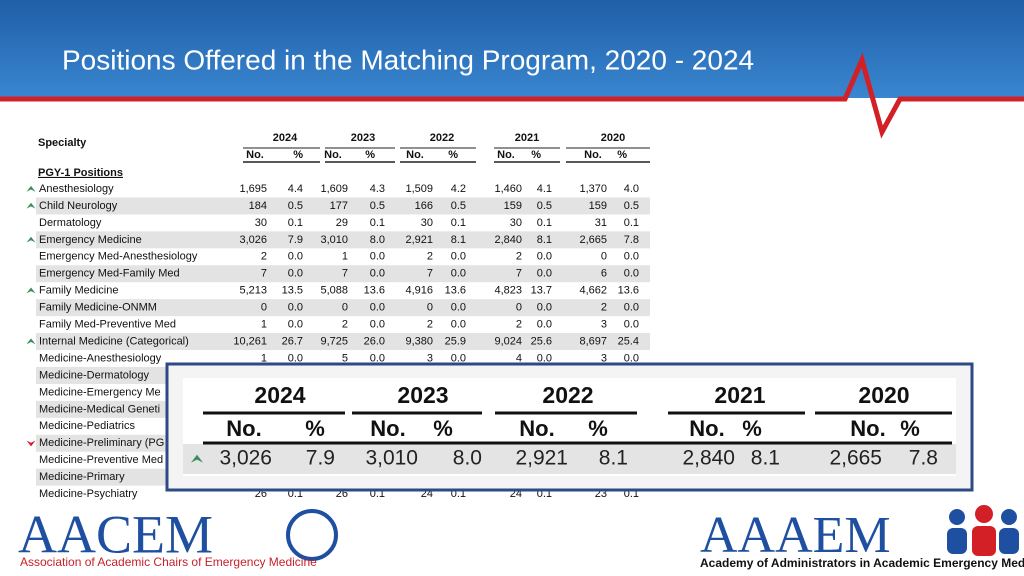  Describe the element at coordinates (345, 257) in the screenshot. I see `cell: 1` at that location.